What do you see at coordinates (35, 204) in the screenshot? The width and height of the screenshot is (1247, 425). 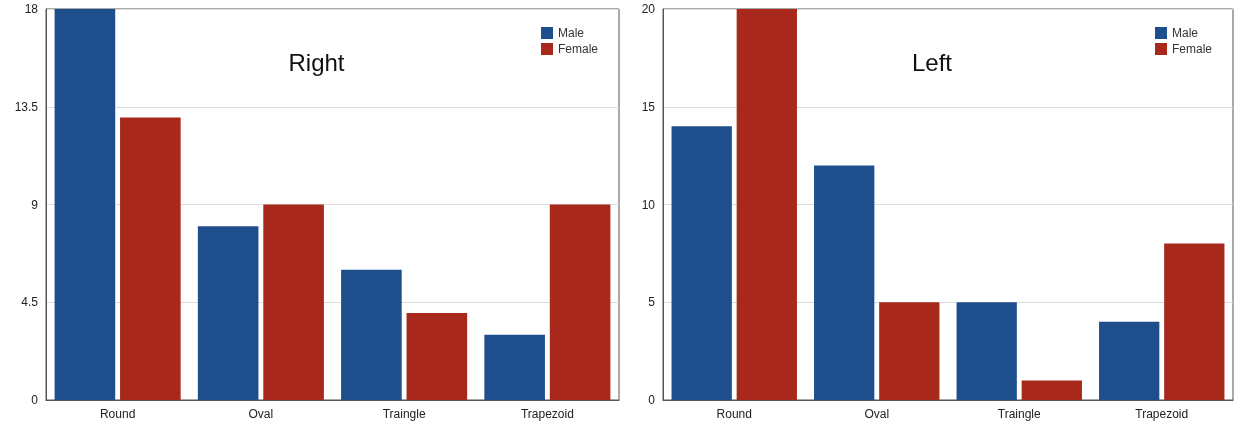 I see `y-tick-label: 9` at bounding box center [35, 204].